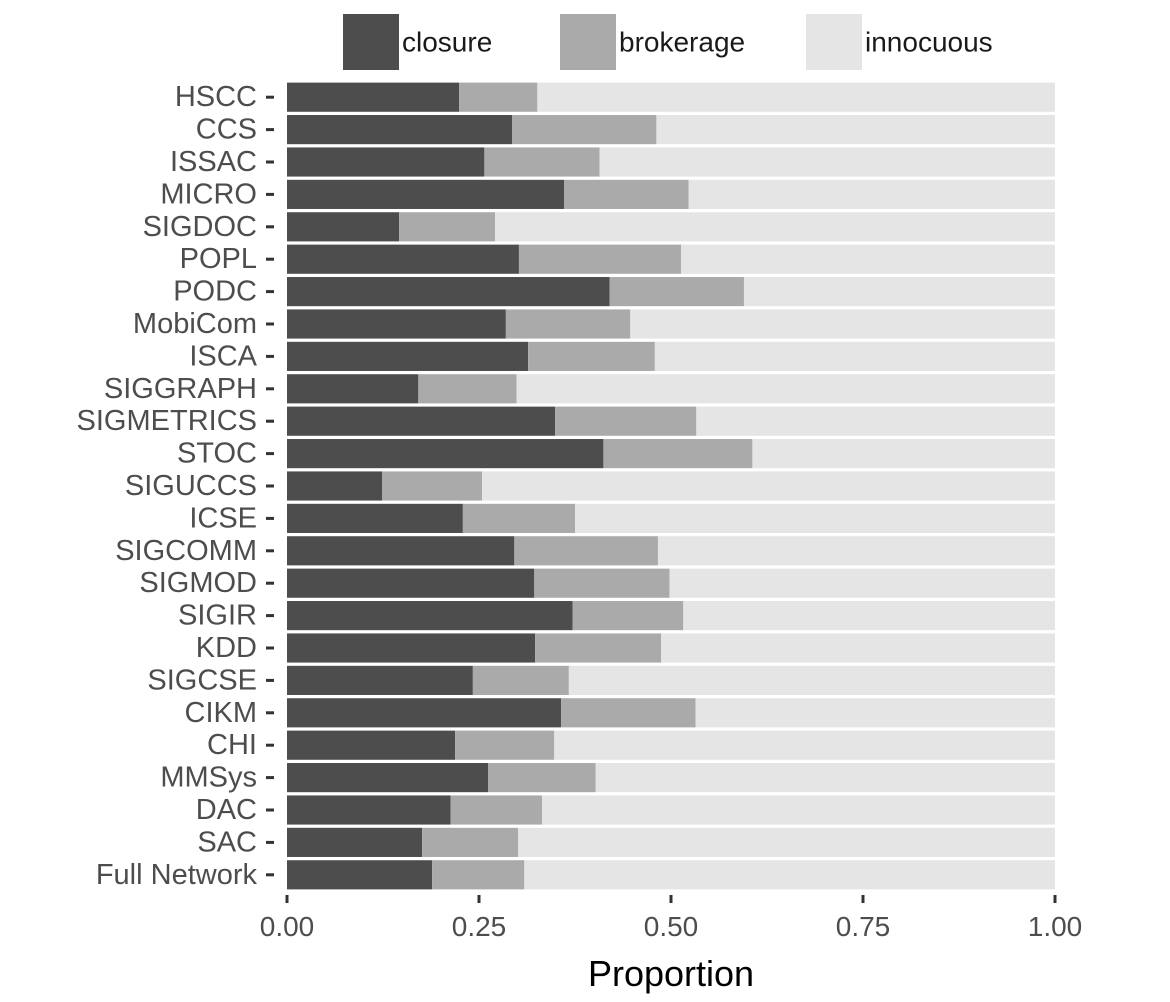  I want to click on y-tick-label-21: MMSys, so click(208, 778).